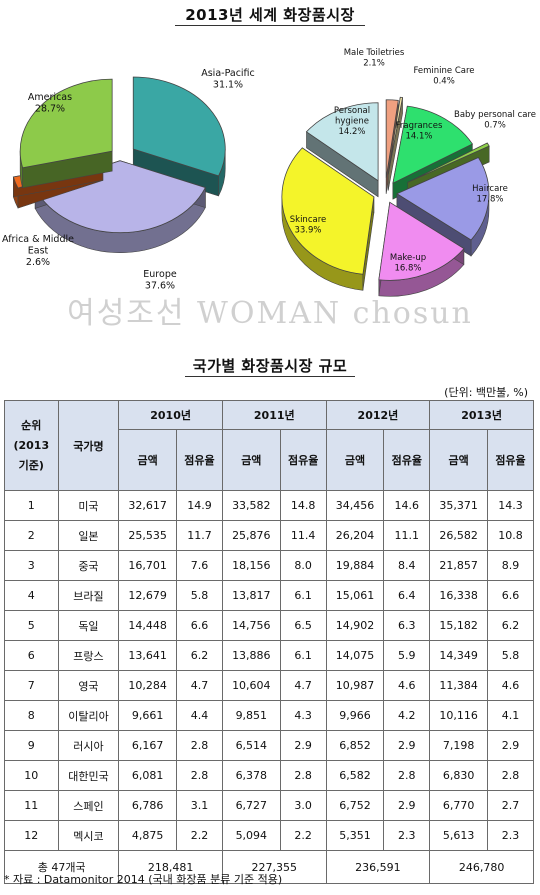 This screenshot has width=540, height=895. I want to click on share-cell: 8.0, so click(303, 565).